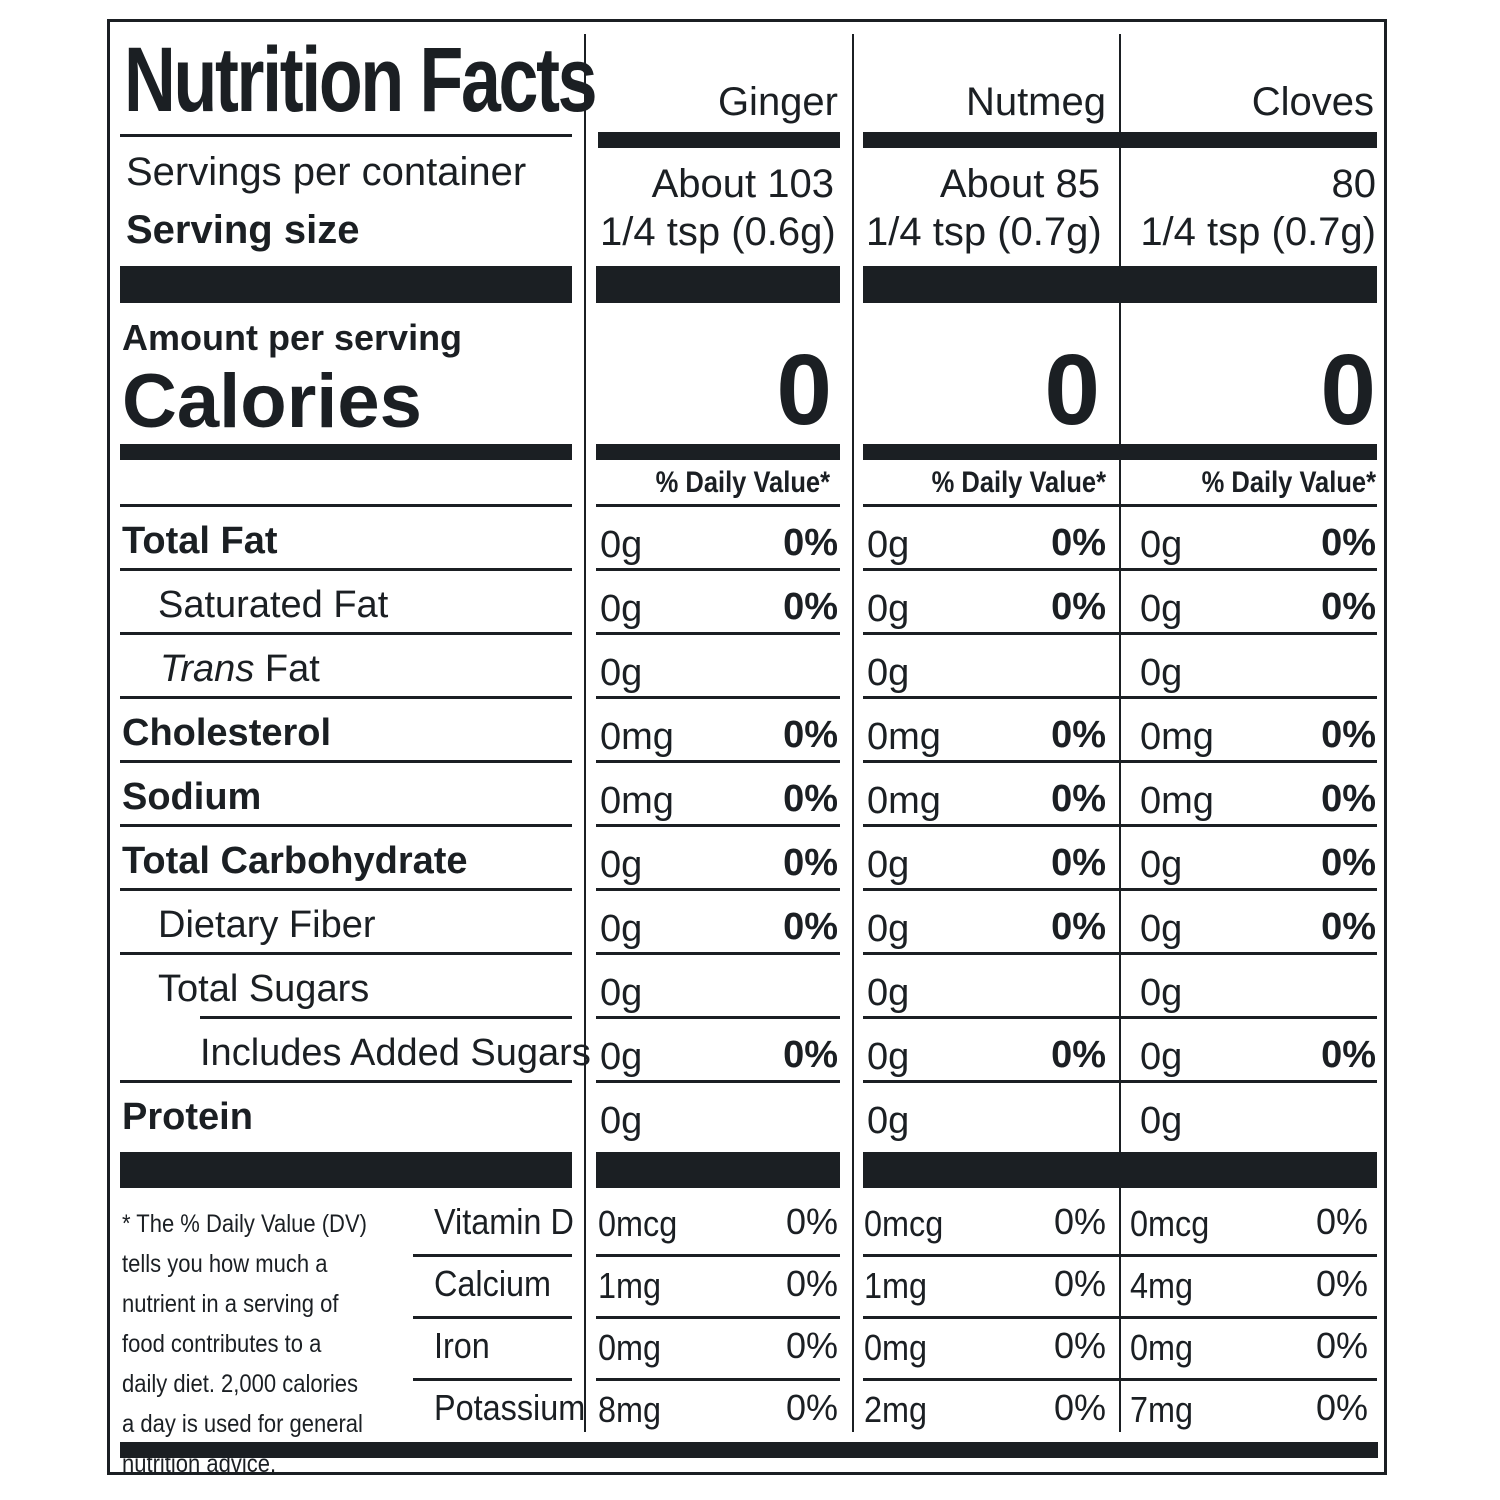 This screenshot has height=1500, width=1500. What do you see at coordinates (896, 1285) in the screenshot?
I see `vitamin-amount: 1mg` at bounding box center [896, 1285].